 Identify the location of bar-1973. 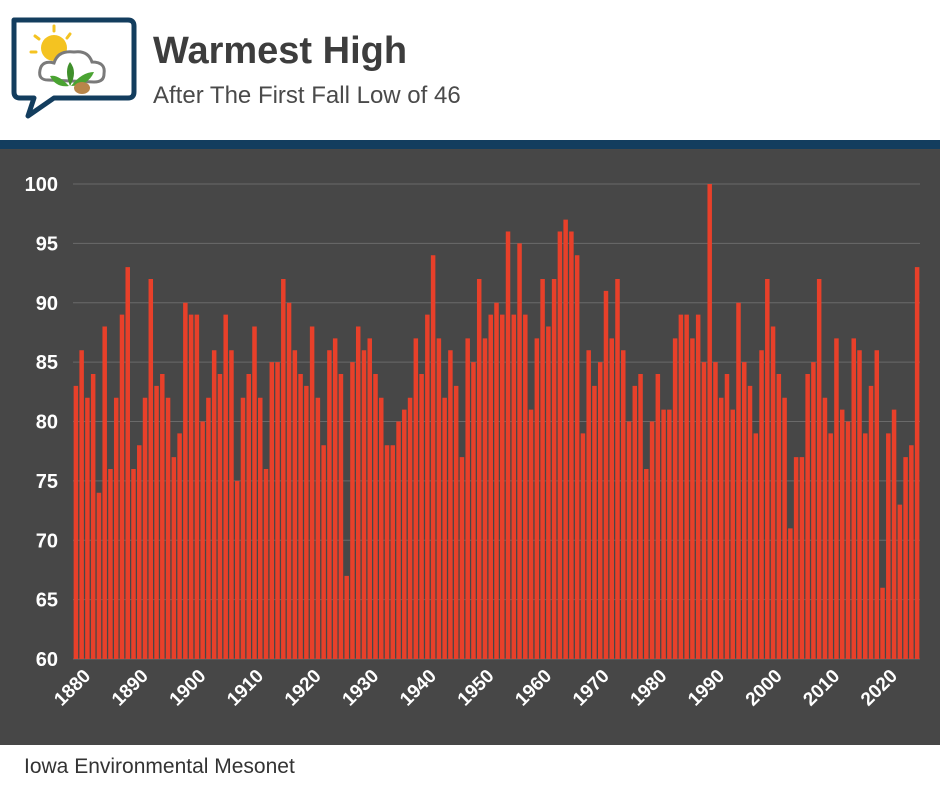
(617, 469).